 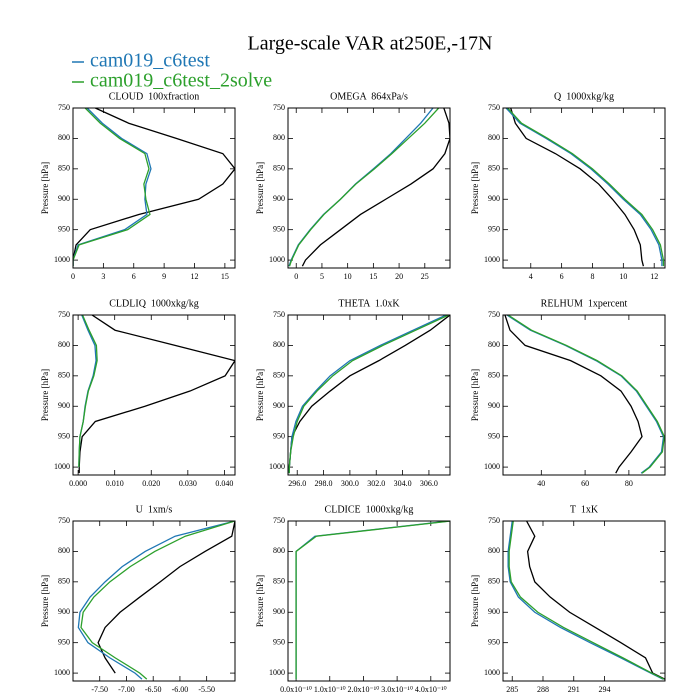 I want to click on x-tick-label: 285, so click(x=512, y=689).